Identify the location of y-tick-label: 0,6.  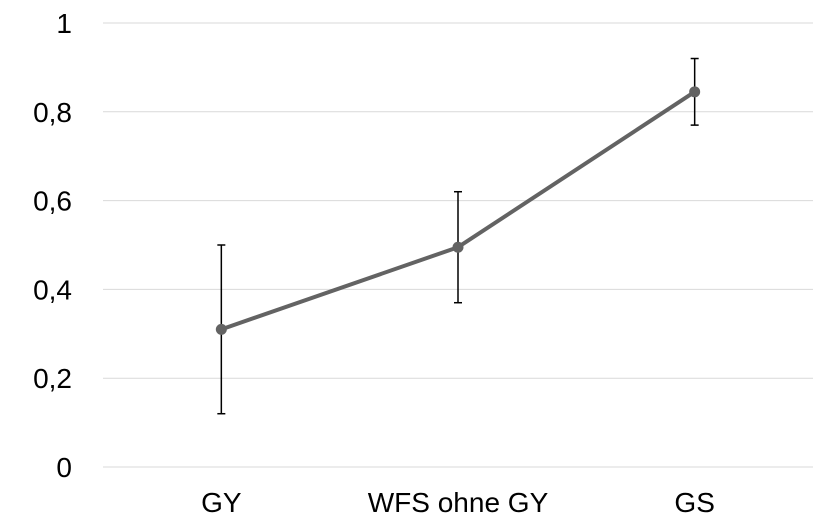
(52, 201).